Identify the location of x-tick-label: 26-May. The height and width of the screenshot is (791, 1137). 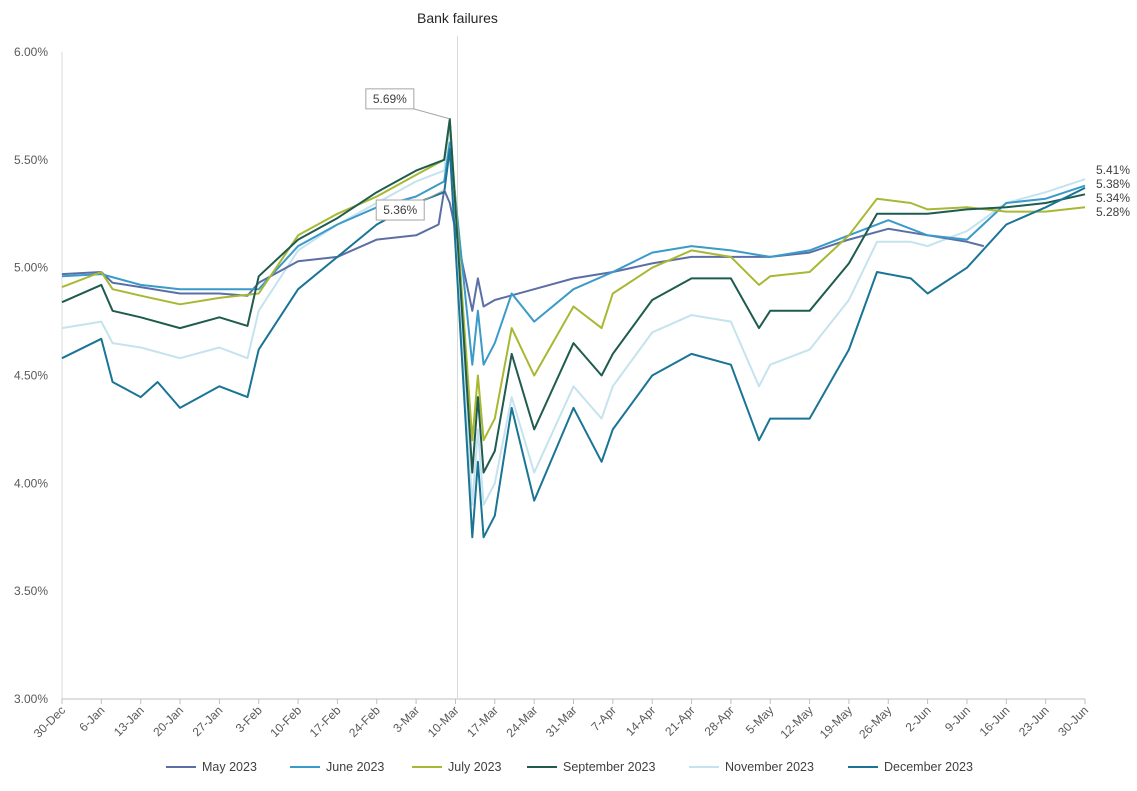
(875, 722).